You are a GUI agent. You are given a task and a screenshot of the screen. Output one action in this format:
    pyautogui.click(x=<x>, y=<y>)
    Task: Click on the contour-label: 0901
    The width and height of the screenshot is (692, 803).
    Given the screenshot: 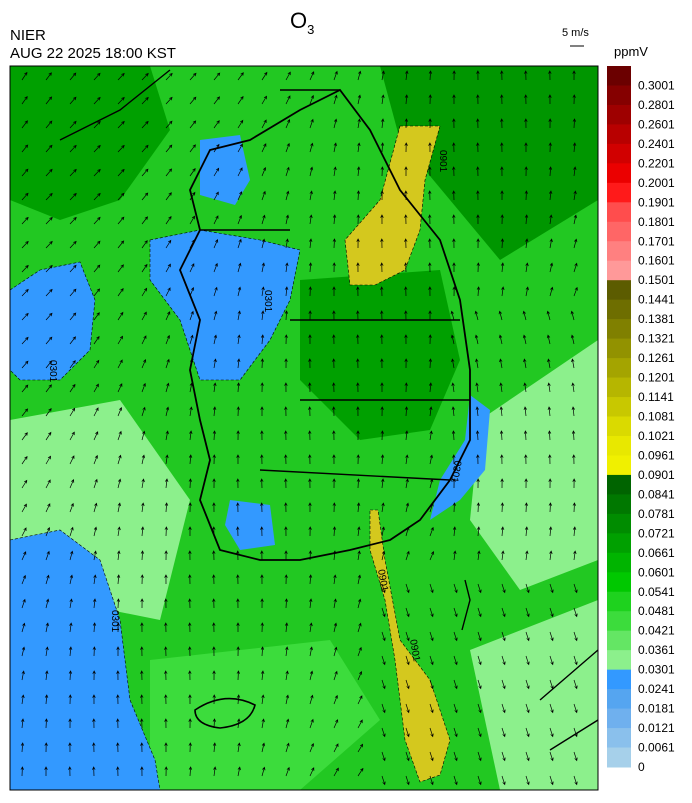 What is the action you would take?
    pyautogui.click(x=442, y=161)
    